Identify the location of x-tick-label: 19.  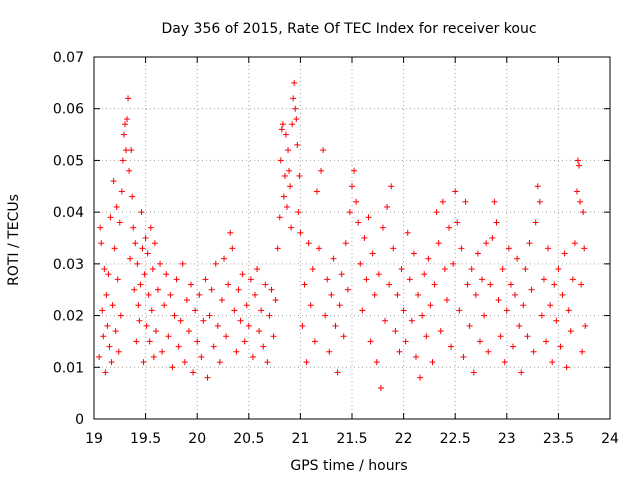
(94, 439).